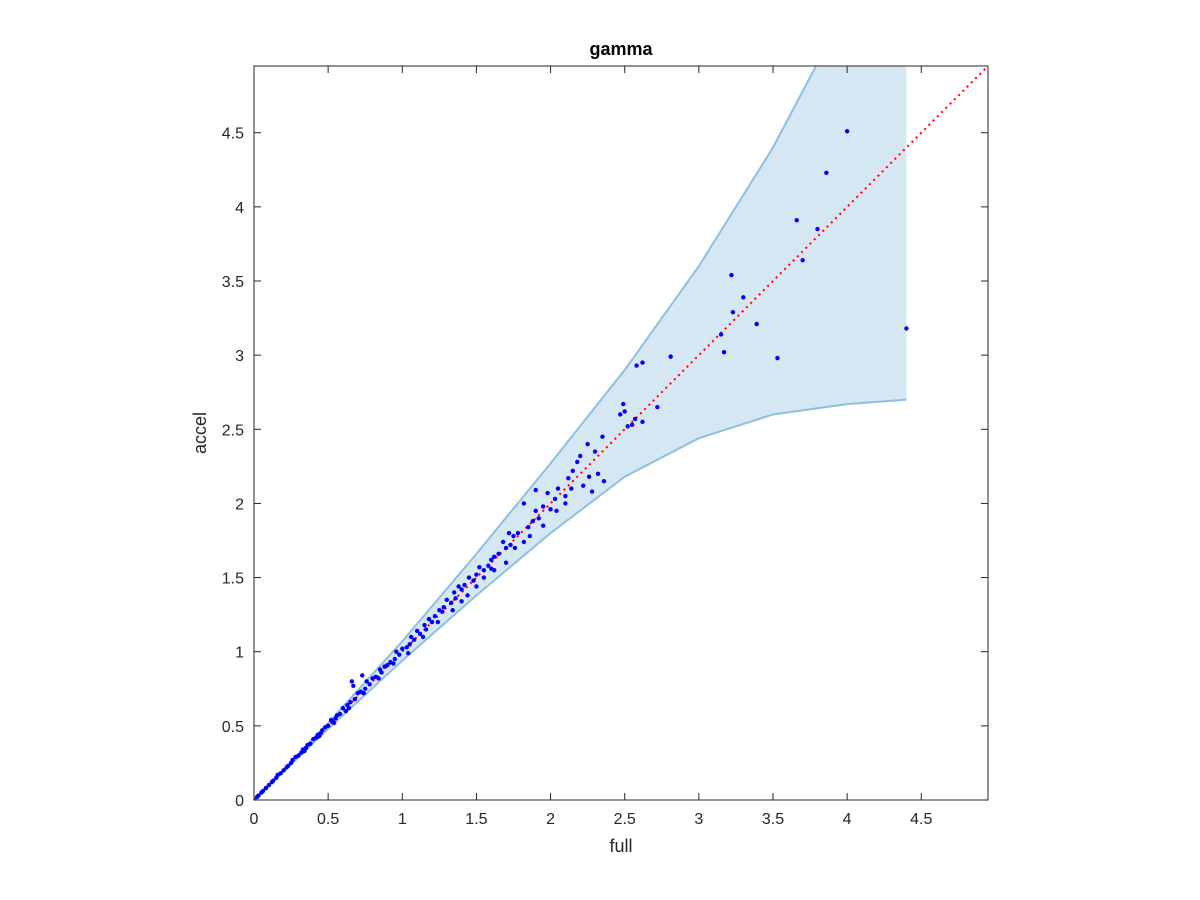  Describe the element at coordinates (773, 819) in the screenshot. I see `x-tick-label: 3.5` at that location.